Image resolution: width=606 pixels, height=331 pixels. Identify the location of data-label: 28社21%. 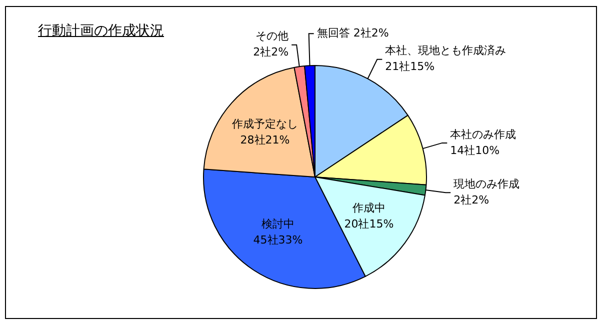
(265, 139).